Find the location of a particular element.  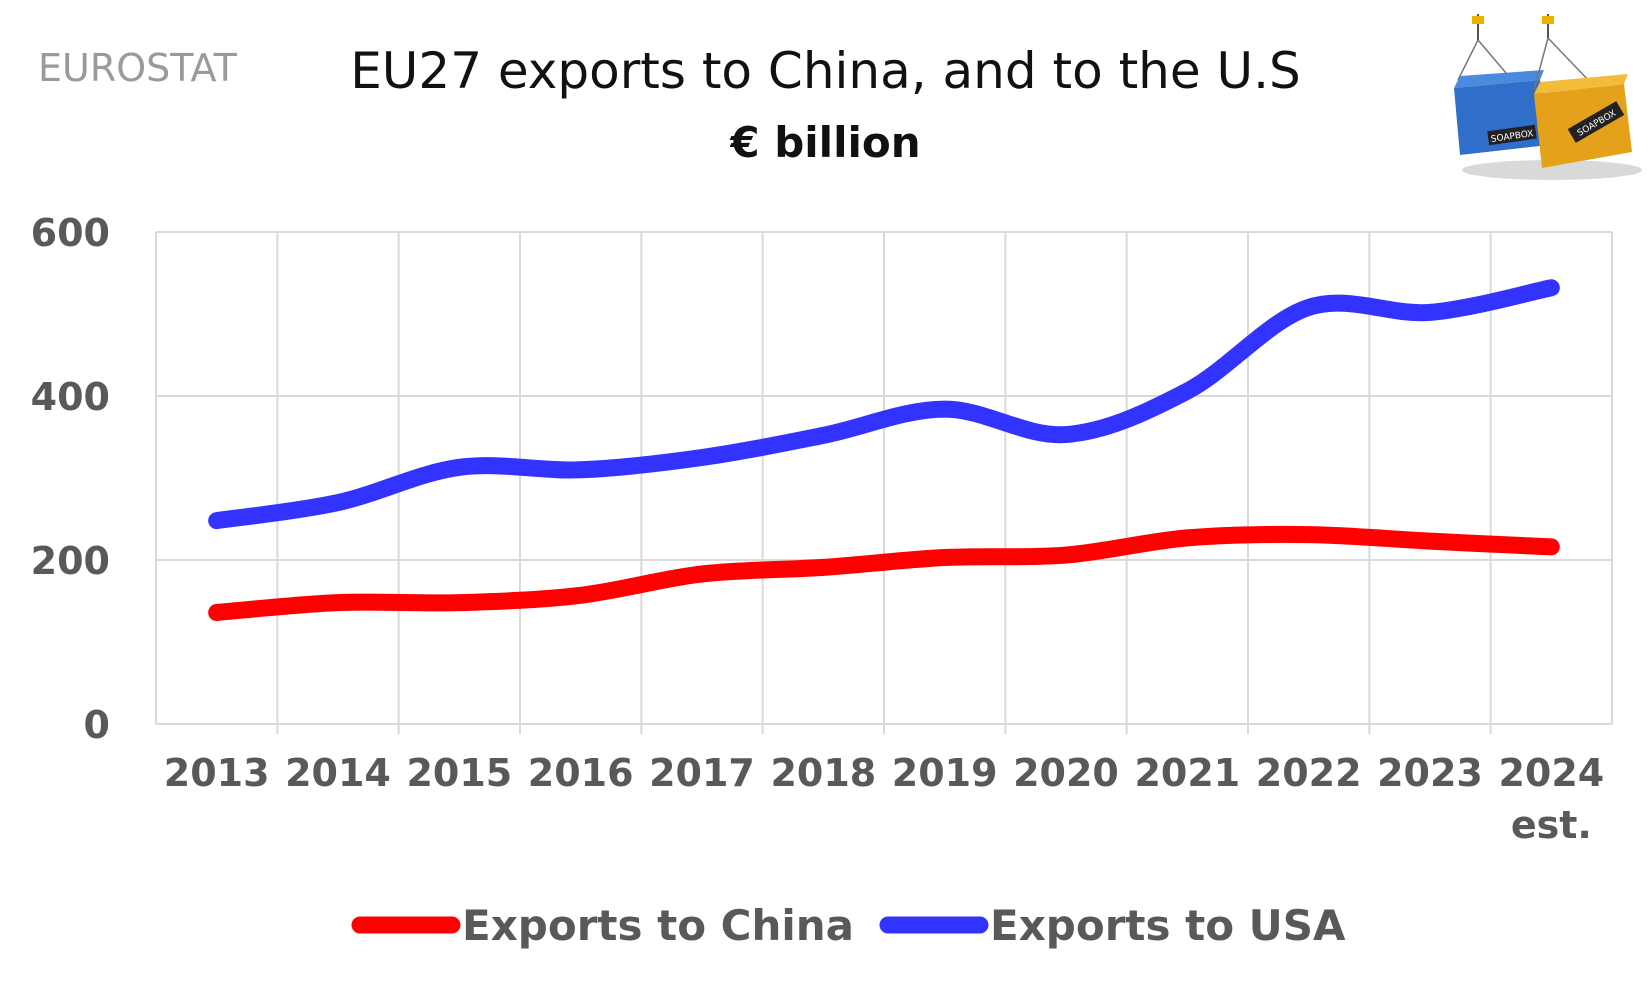

y-tick-label: 0 is located at coordinates (97, 725).